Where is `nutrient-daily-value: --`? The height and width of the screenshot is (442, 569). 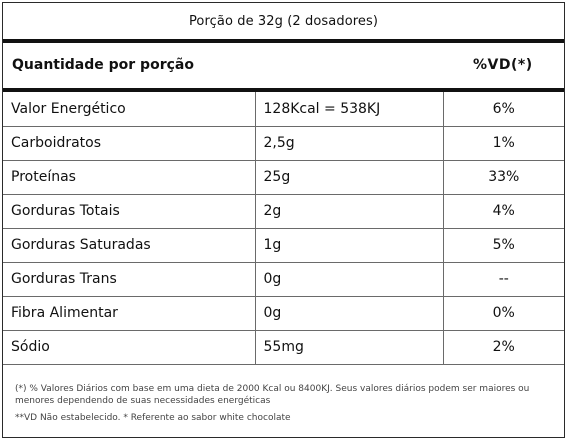
nutrient-daily-value: -- is located at coordinates (503, 279).